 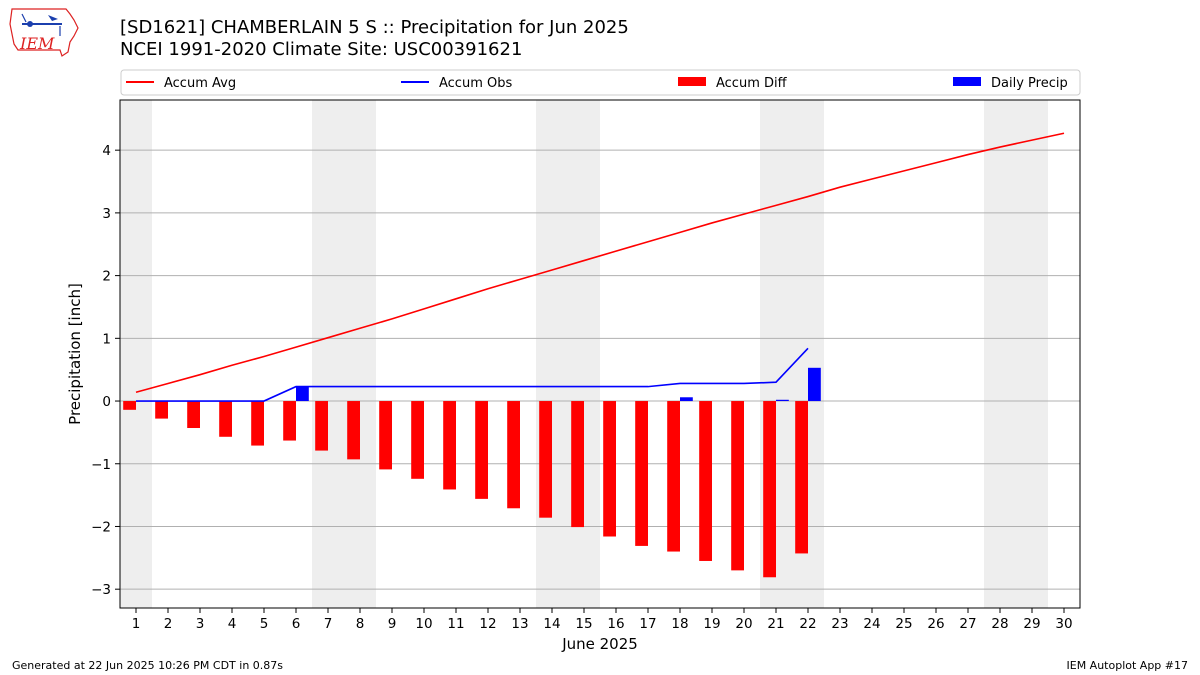 What do you see at coordinates (475, 83) in the screenshot?
I see `legend-accum-obs-label: Accum Obs` at bounding box center [475, 83].